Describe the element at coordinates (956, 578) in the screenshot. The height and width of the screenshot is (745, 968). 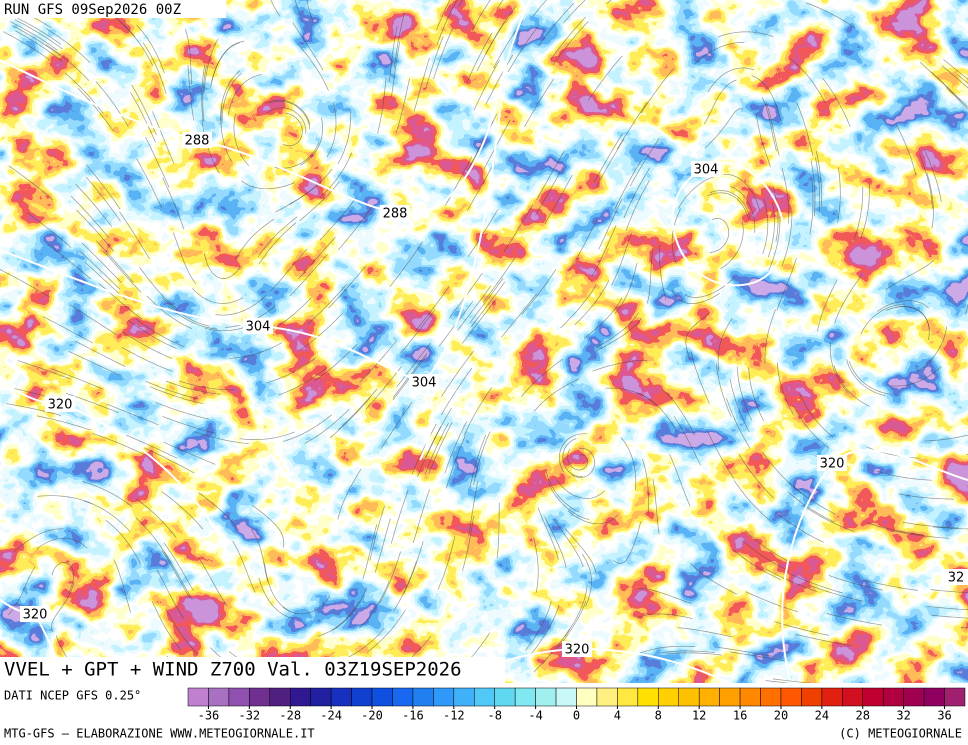
I see `contour-label: 32` at that location.